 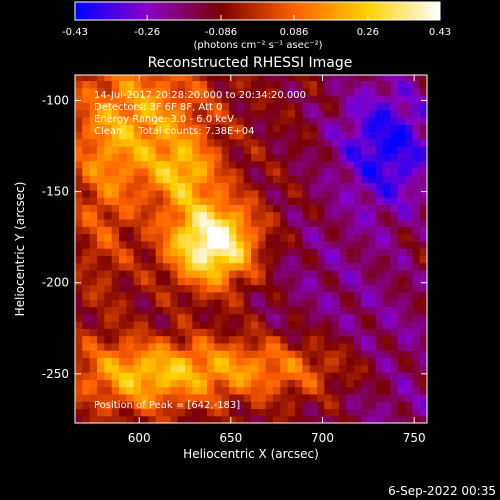 I want to click on y-tick-label: -100, so click(x=55, y=101).